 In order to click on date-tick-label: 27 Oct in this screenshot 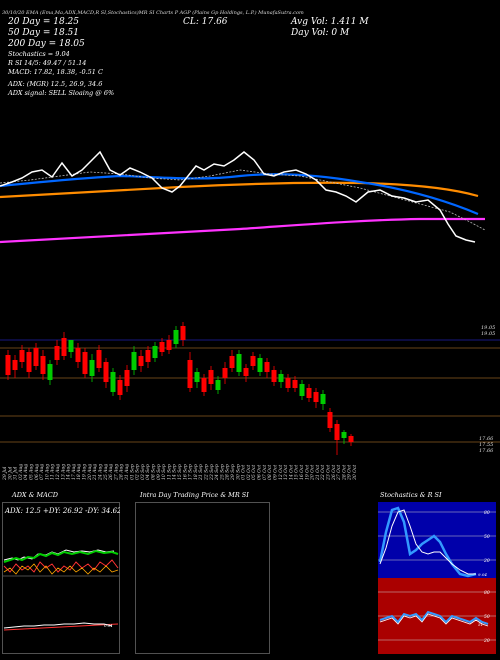, I will do `click(339, 473)`.